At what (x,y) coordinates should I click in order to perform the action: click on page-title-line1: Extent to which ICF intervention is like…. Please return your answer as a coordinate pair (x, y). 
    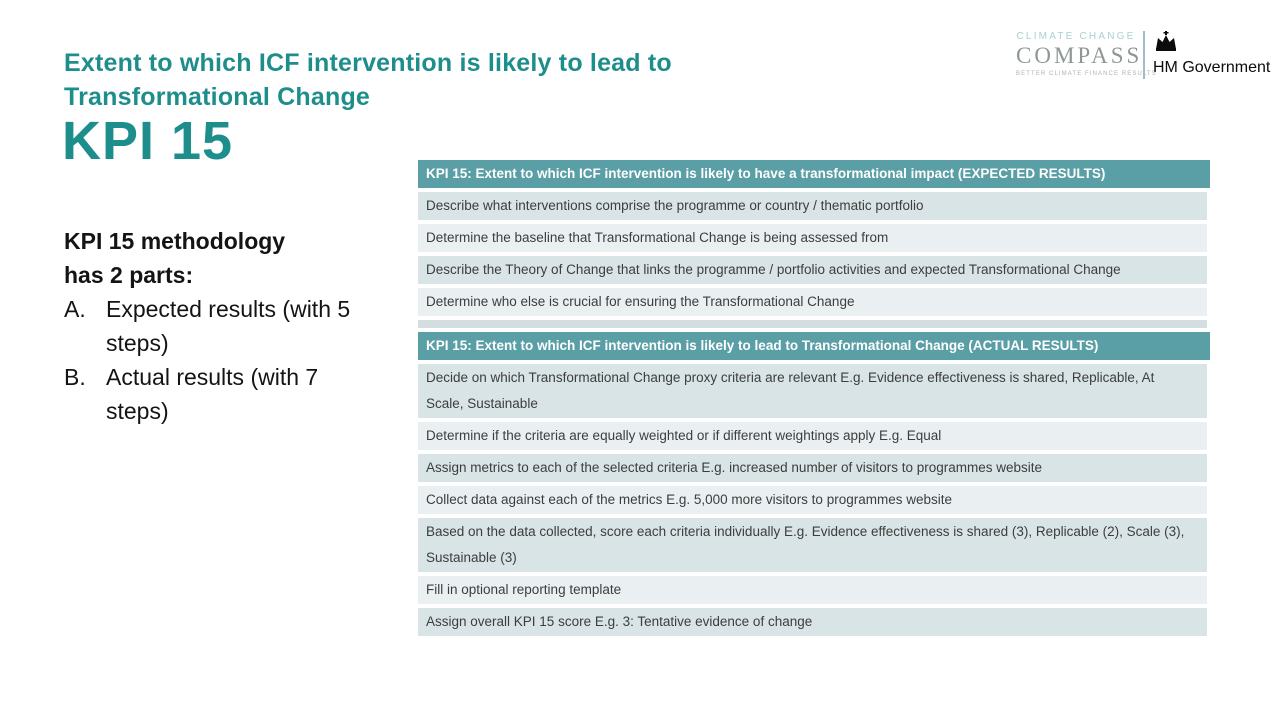
    Looking at the image, I should click on (368, 63).